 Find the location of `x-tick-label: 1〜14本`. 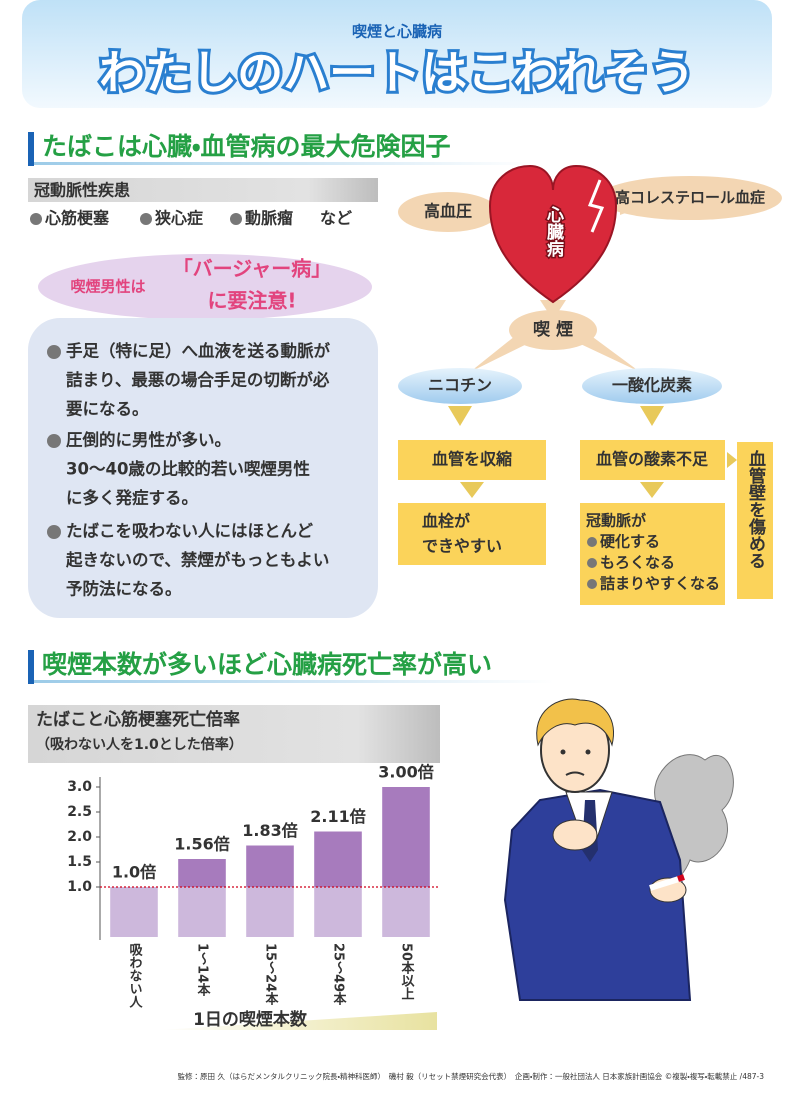

x-tick-label: 1〜14本 is located at coordinates (203, 970).